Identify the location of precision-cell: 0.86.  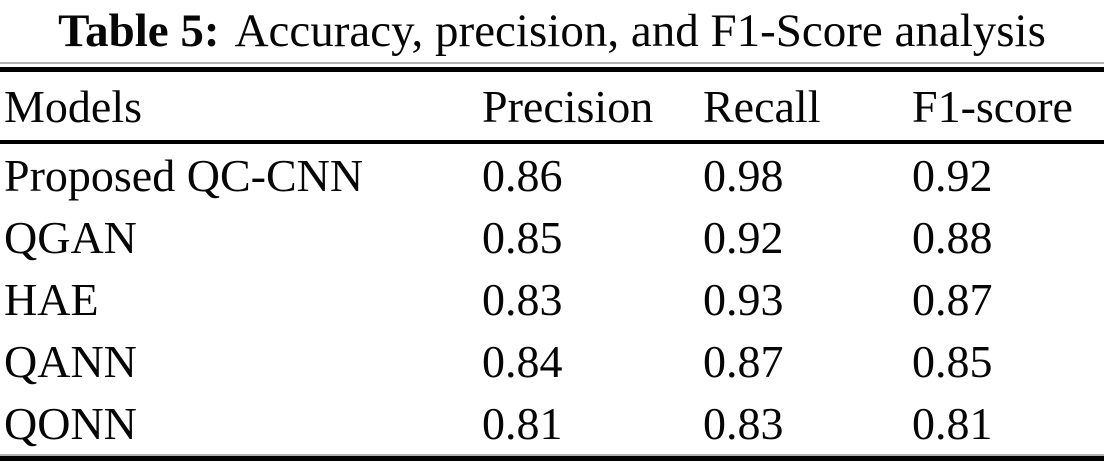
(522, 175).